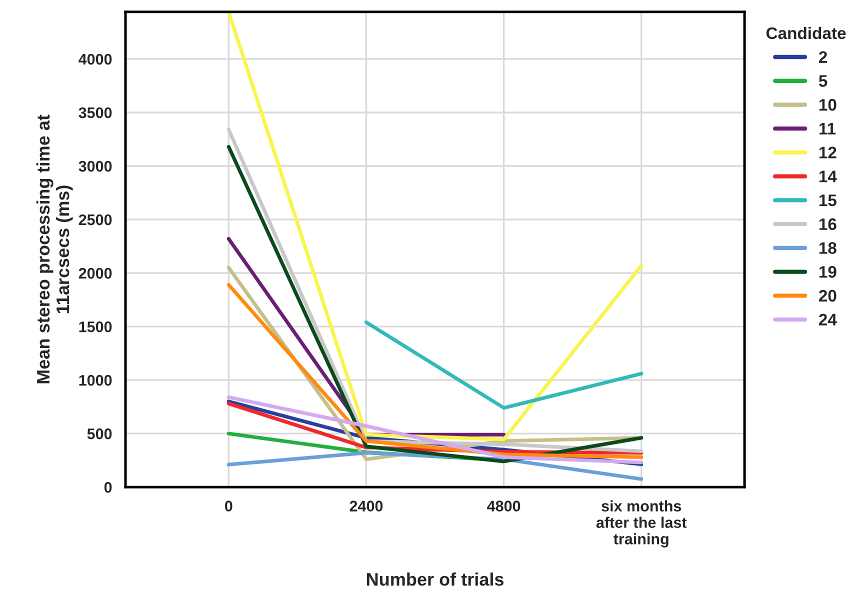  What do you see at coordinates (827, 152) in the screenshot?
I see `legend-label: 12` at bounding box center [827, 152].